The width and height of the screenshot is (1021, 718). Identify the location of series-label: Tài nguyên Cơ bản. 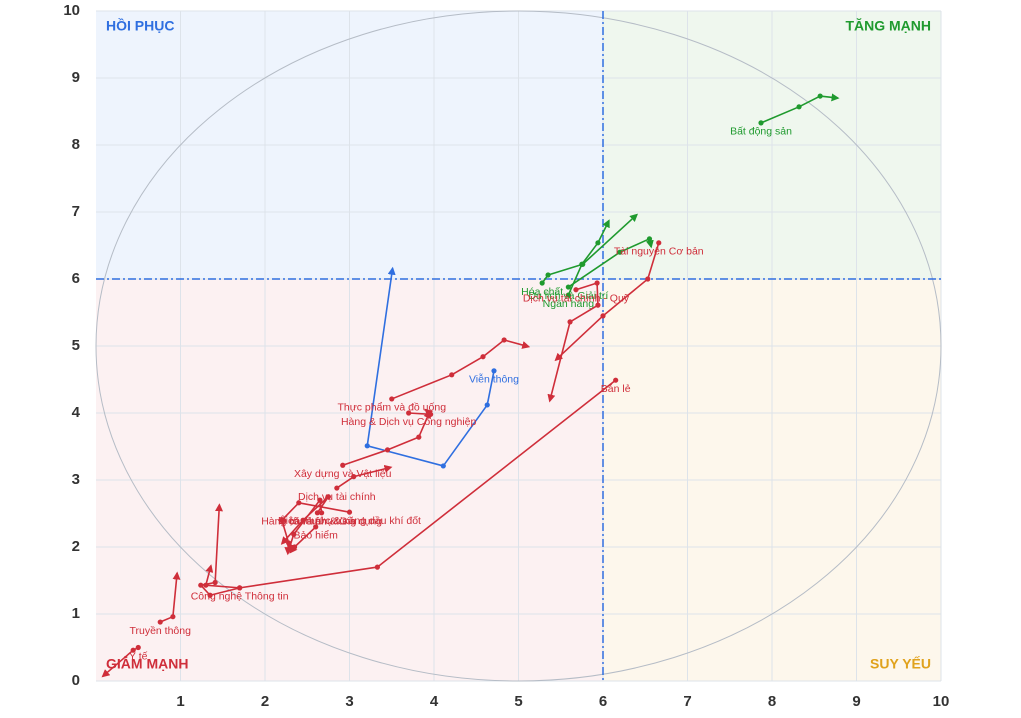
(659, 252).